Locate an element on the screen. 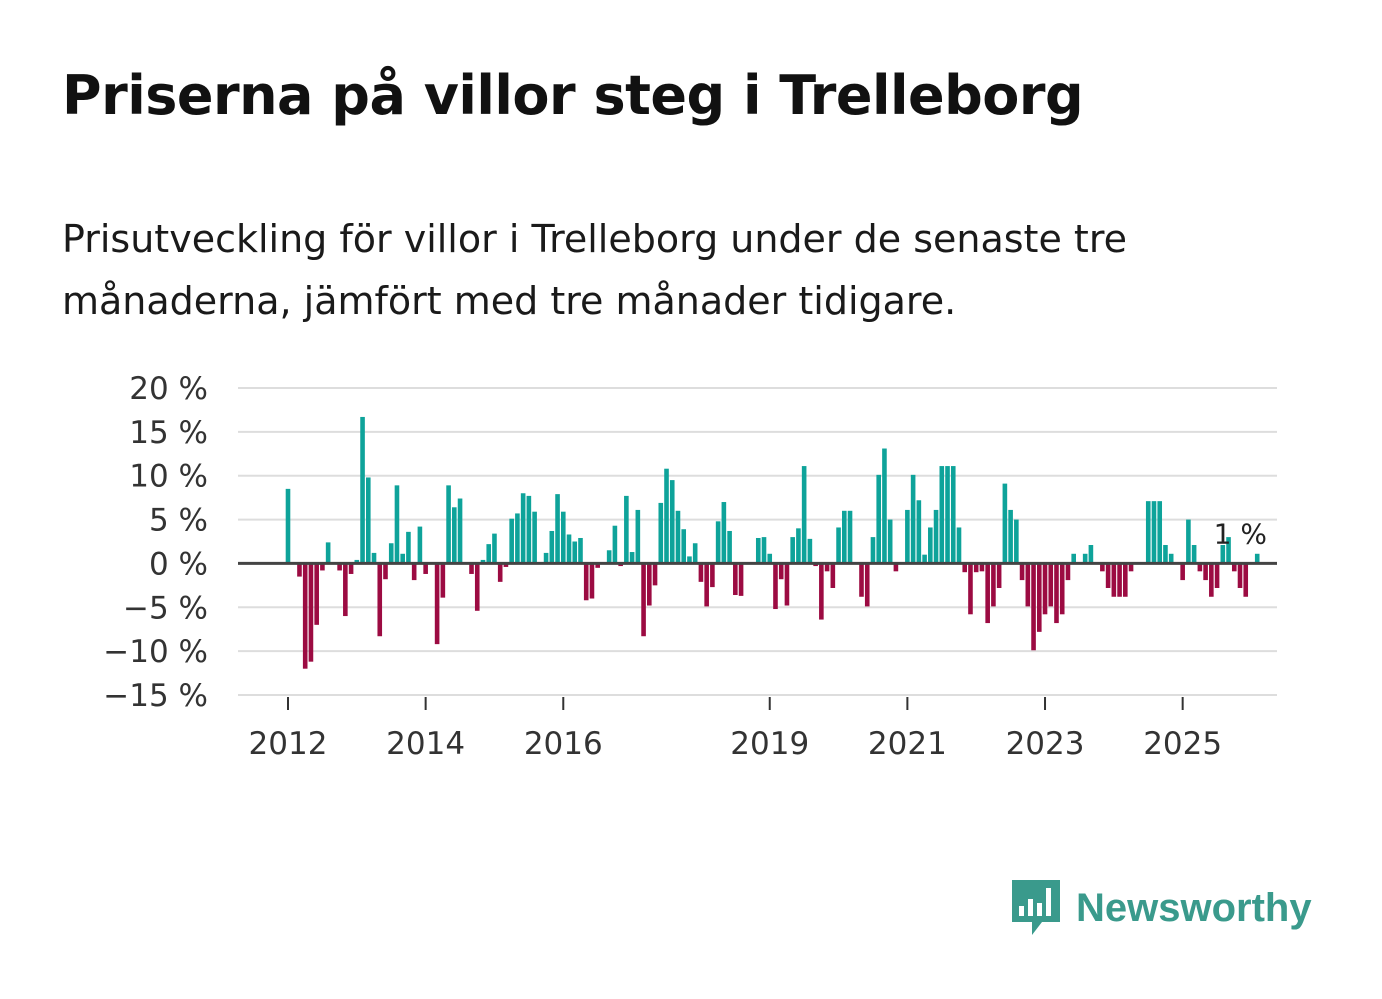  chart-title: Priserna på villor steg i Trelleborg is located at coordinates (573, 95).